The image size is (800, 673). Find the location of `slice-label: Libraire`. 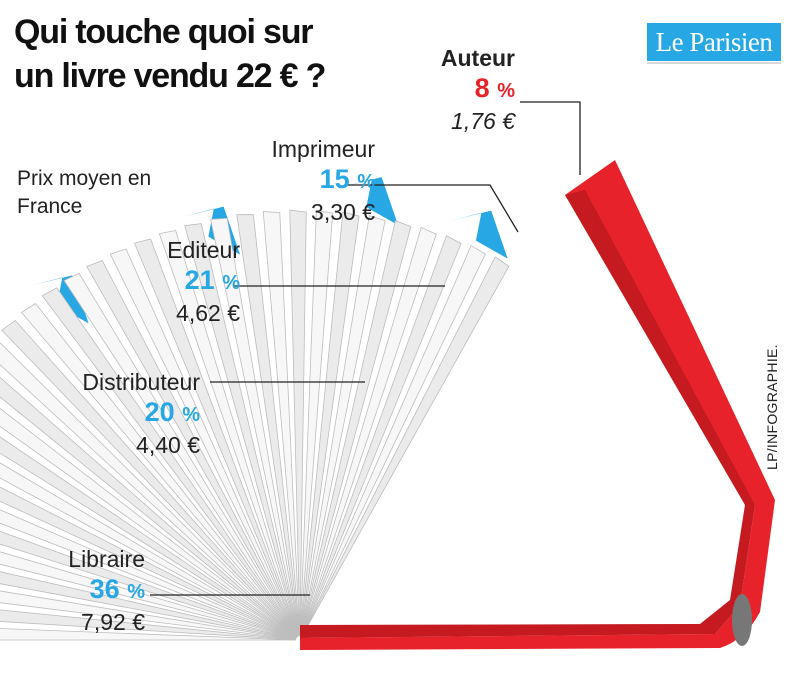

slice-label: Libraire is located at coordinates (106, 559).